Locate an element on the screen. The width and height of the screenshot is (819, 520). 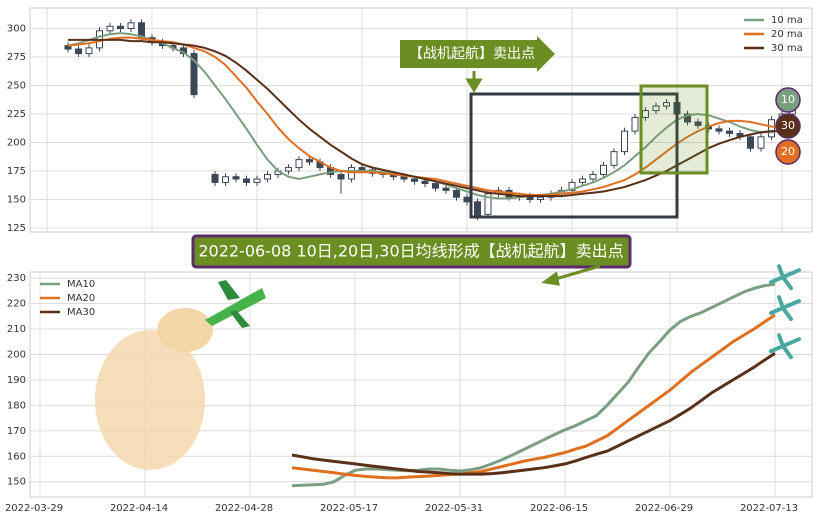
x-tick-label: 2022-03-29 is located at coordinates (34, 508).